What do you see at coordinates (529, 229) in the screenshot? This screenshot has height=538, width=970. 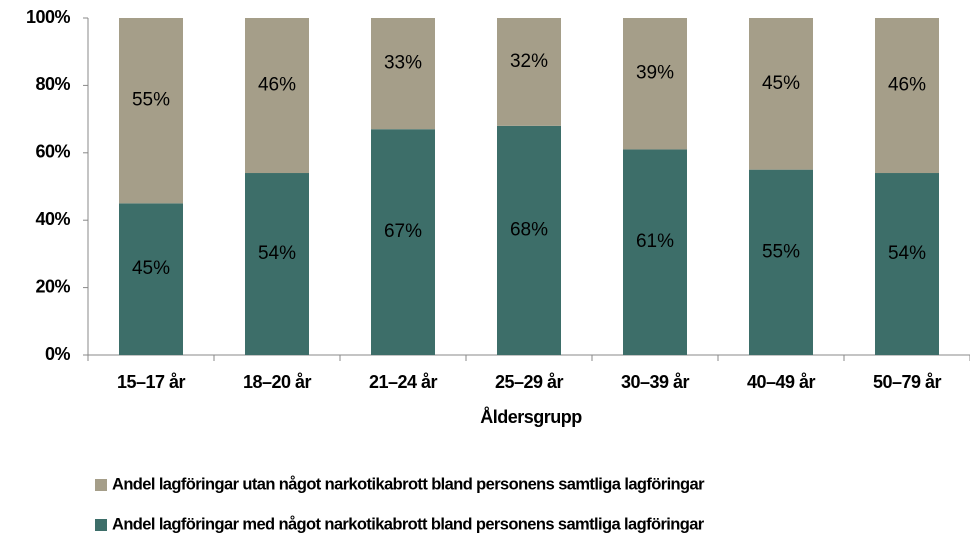 I see `data-label: 68%` at bounding box center [529, 229].